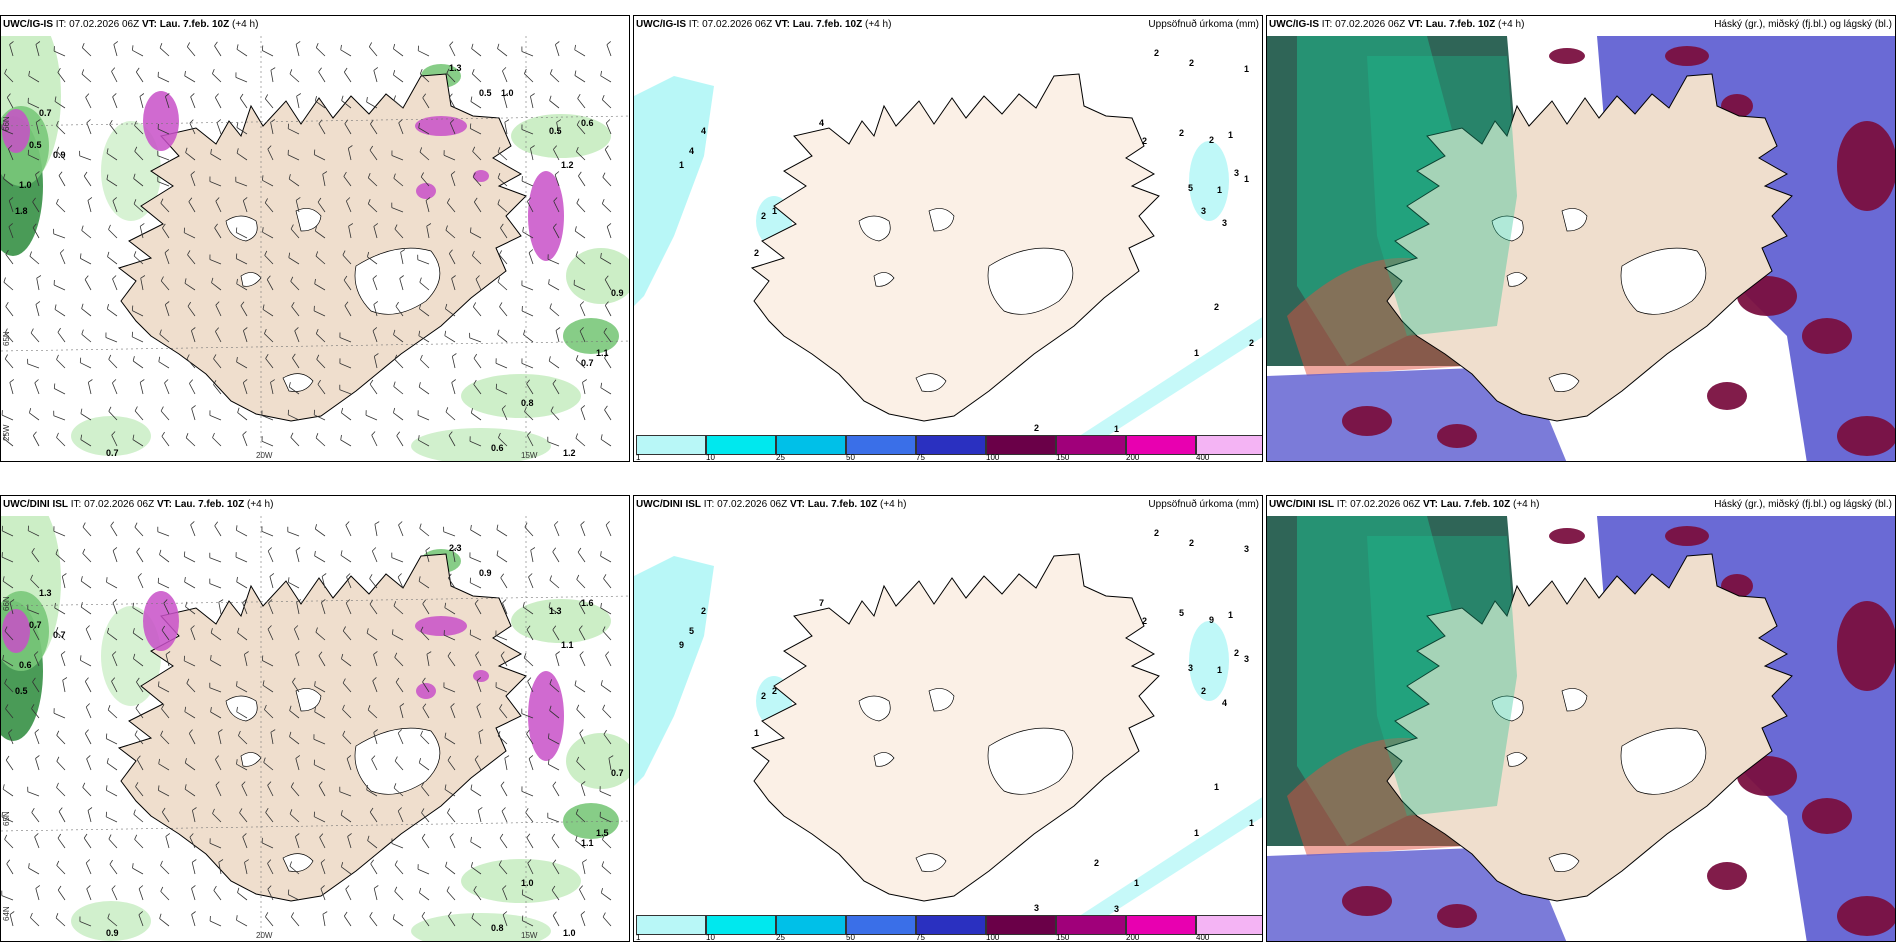 The image size is (1900, 950). Describe the element at coordinates (555, 611) in the screenshot. I see `value-label: 1.3` at that location.